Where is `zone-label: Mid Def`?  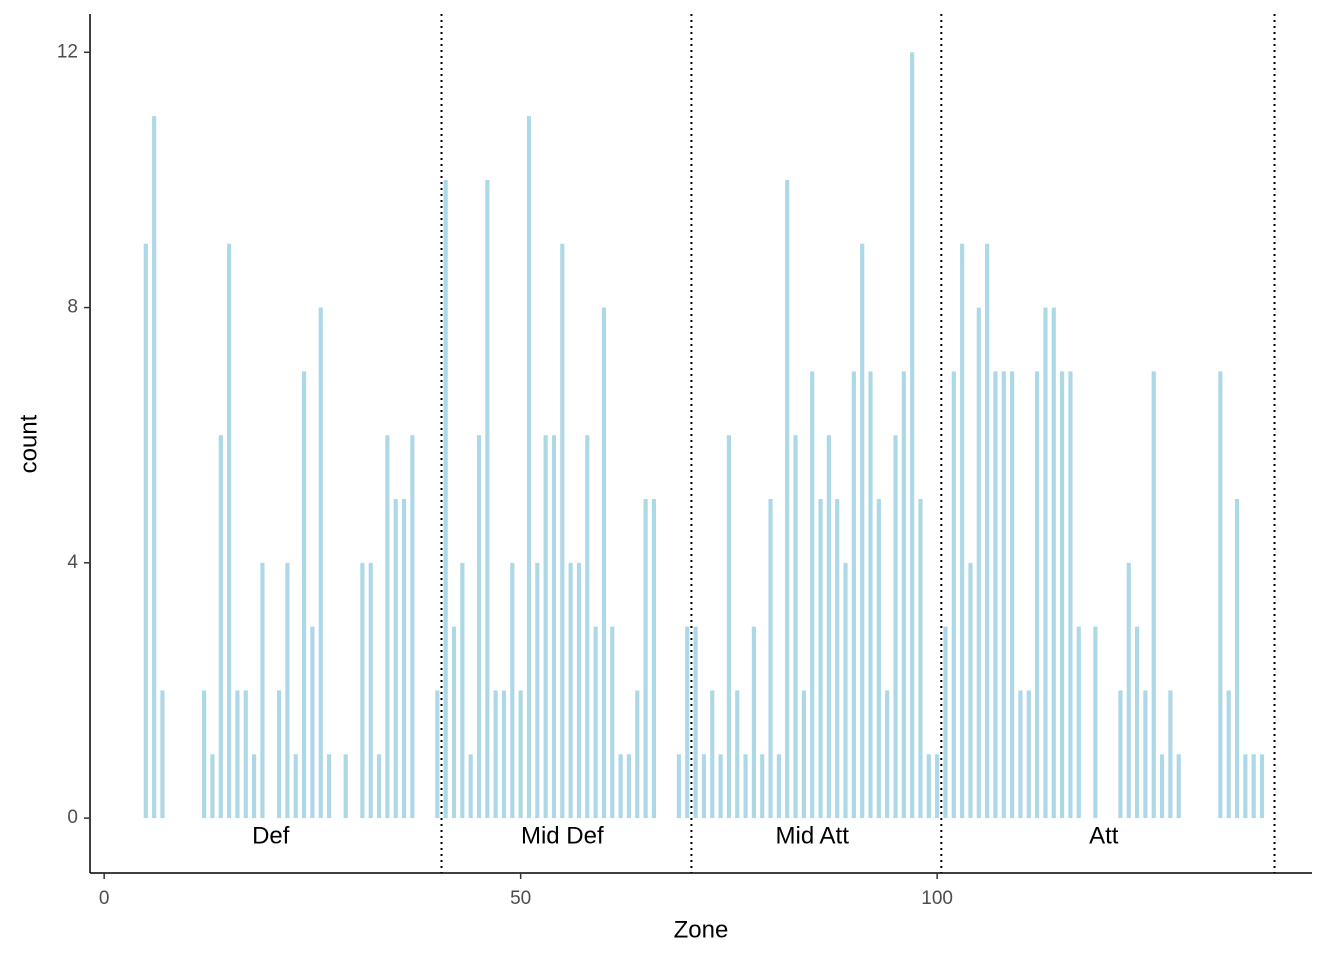 zone-label: Mid Def is located at coordinates (562, 836).